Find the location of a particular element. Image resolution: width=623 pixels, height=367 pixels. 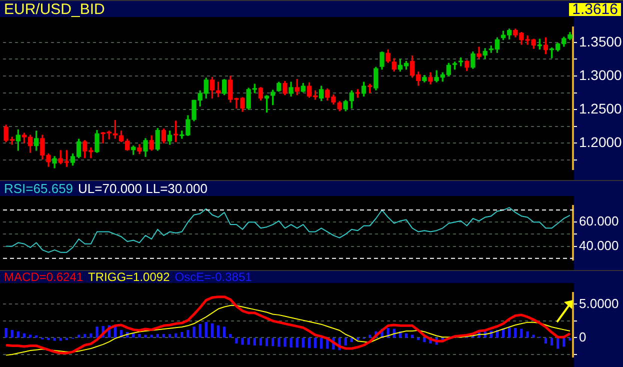

y-tick-label: 1.3000 is located at coordinates (600, 74).